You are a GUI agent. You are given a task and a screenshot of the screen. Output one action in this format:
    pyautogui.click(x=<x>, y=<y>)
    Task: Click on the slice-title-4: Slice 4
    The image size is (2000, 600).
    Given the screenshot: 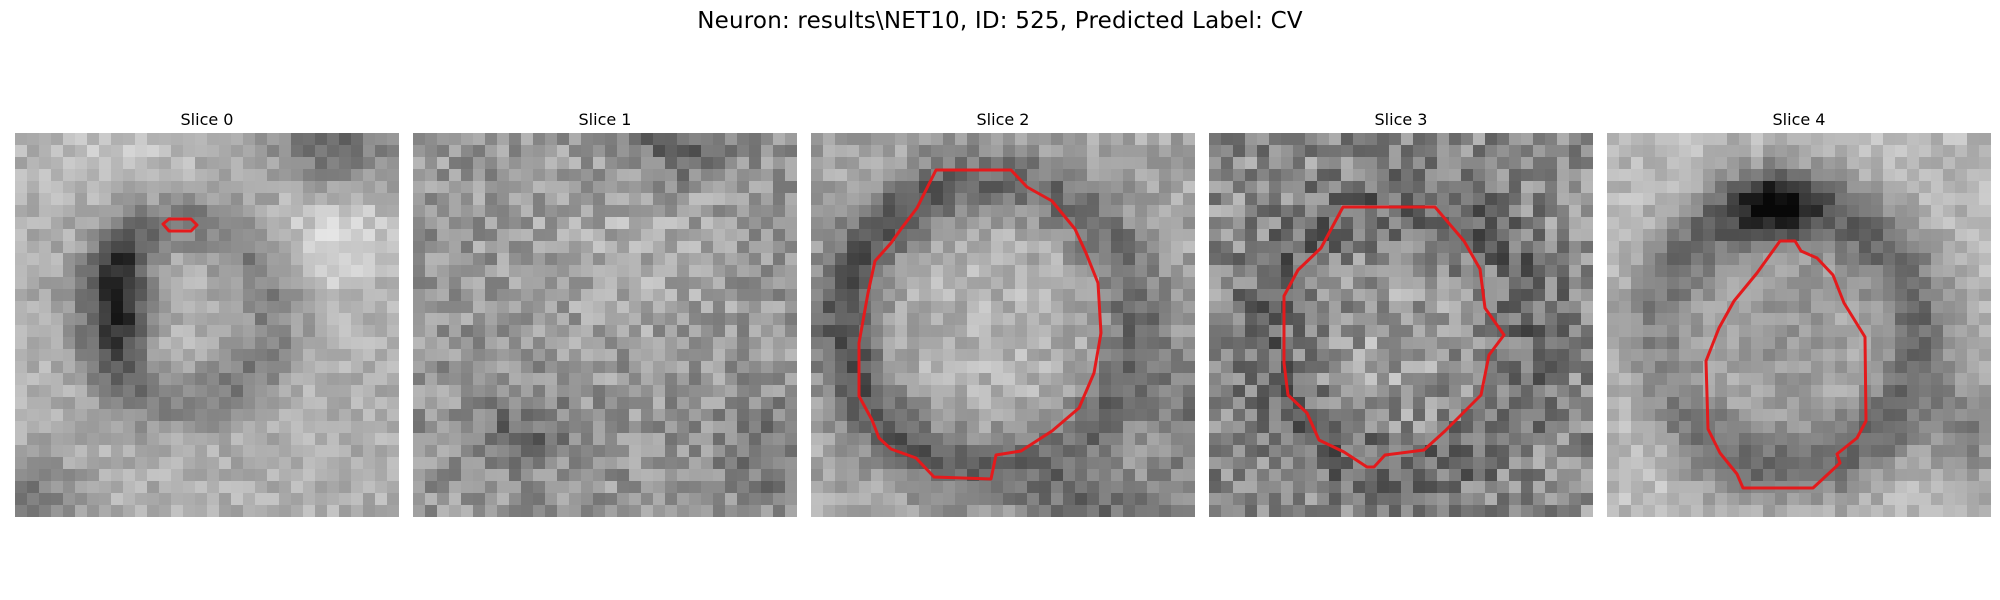 What is the action you would take?
    pyautogui.click(x=1799, y=119)
    